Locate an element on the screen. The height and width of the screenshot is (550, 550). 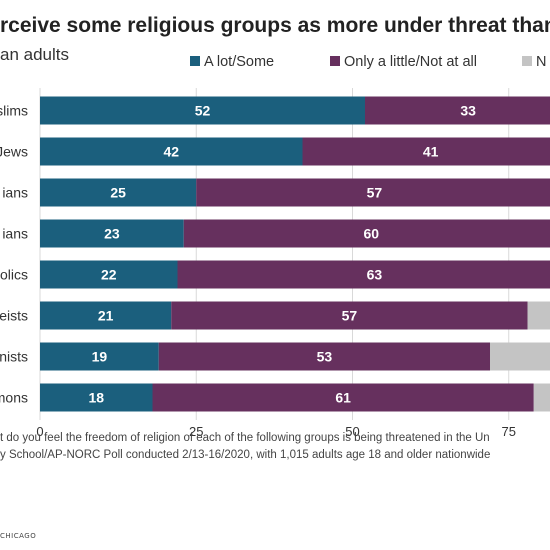
x-tick-label: 0 is located at coordinates (39, 431).